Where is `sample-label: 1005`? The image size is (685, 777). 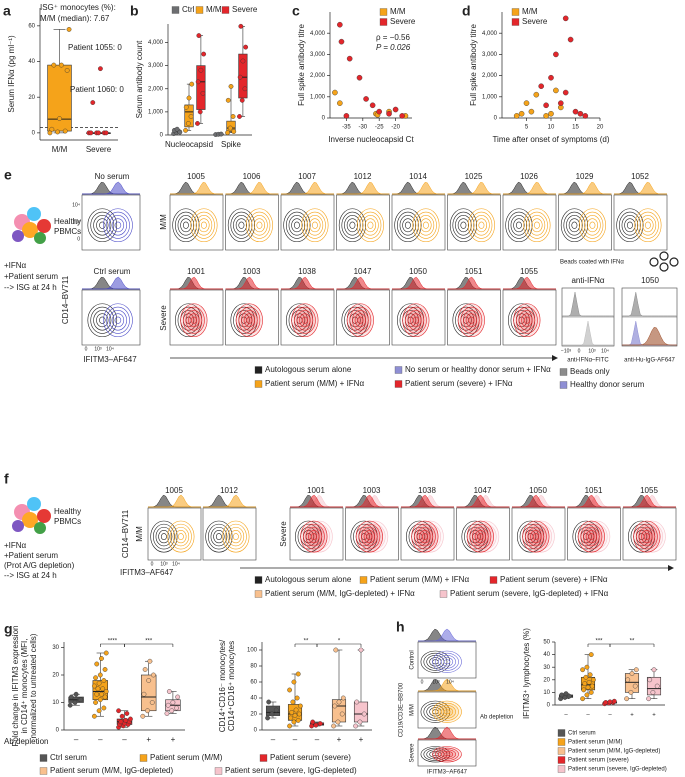
sample-label: 1005 is located at coordinates (174, 490).